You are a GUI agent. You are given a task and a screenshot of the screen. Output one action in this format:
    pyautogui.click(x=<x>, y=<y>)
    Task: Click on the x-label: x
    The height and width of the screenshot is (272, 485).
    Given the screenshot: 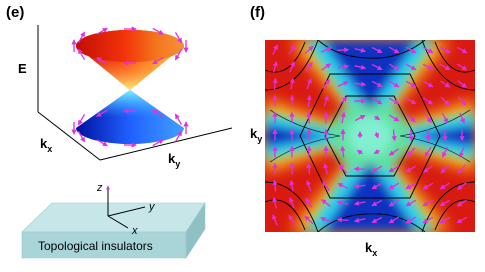 What is the action you would take?
    pyautogui.click(x=134, y=231)
    